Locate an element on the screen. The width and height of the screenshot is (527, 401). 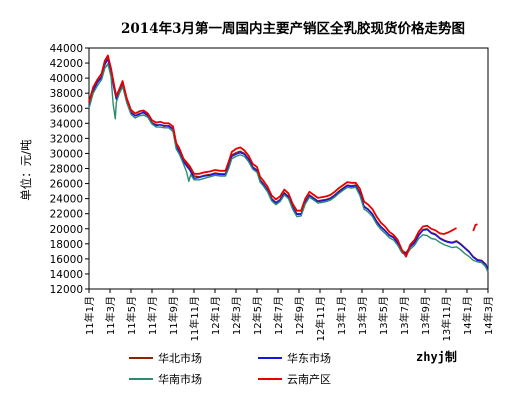
x-tick-label: 13年7月 is located at coordinates (404, 315).